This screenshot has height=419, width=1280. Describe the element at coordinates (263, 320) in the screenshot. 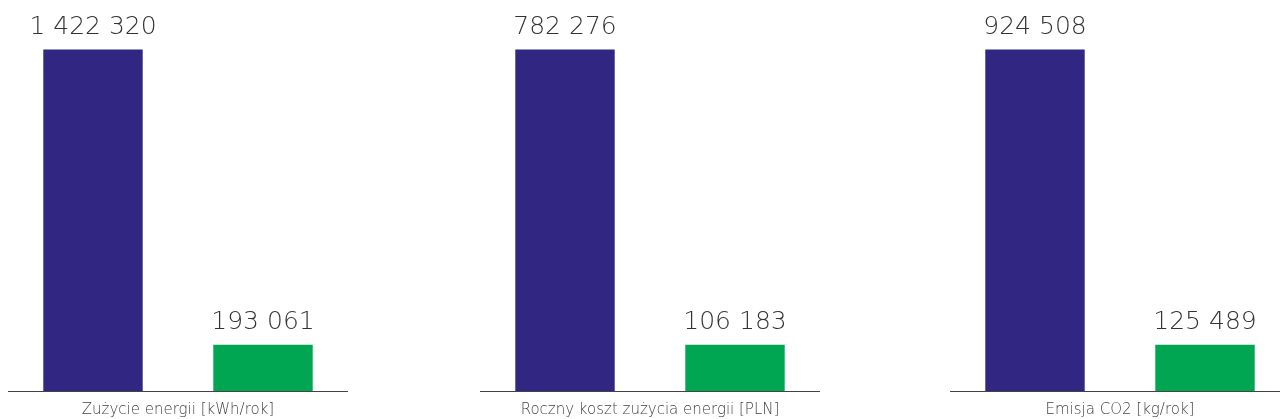

I see `data-label: 193 061` at that location.